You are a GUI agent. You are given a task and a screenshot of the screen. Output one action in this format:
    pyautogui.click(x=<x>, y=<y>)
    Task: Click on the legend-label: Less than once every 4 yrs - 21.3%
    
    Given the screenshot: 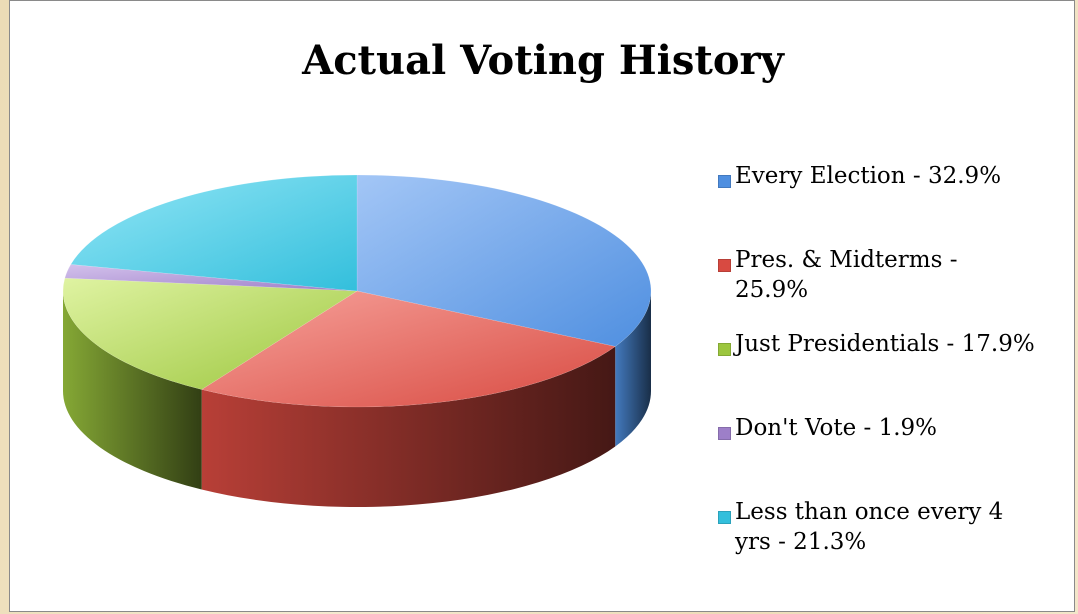 What is the action you would take?
    pyautogui.click(x=869, y=527)
    